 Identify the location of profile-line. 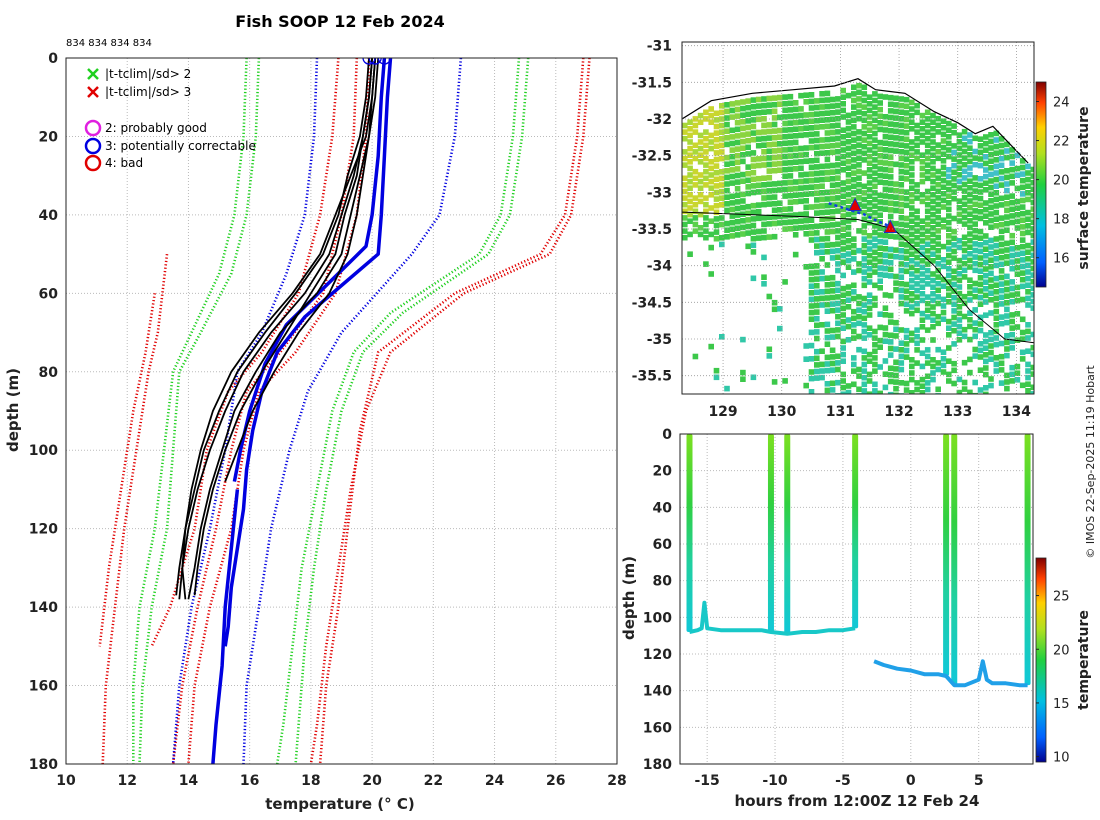
(302, 270).